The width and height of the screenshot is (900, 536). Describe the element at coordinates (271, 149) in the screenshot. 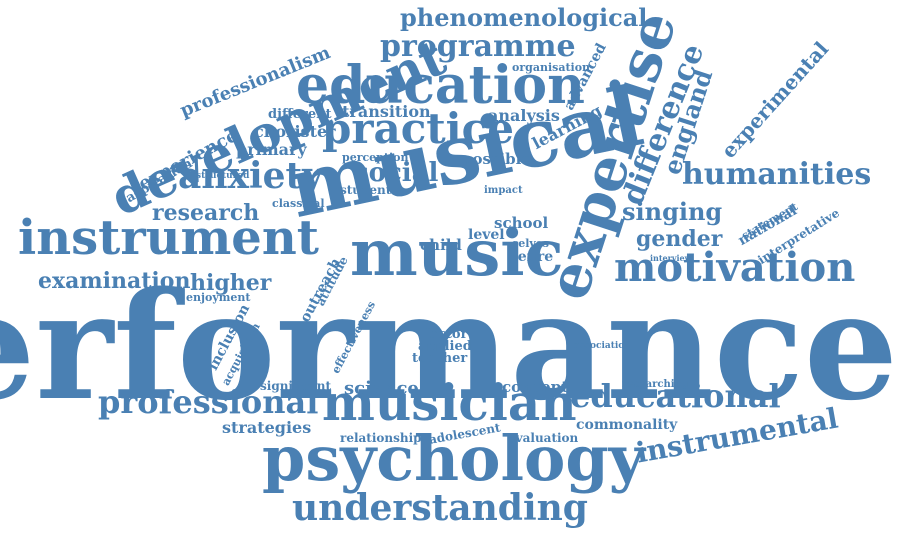

I see `word-primary: primary` at that location.